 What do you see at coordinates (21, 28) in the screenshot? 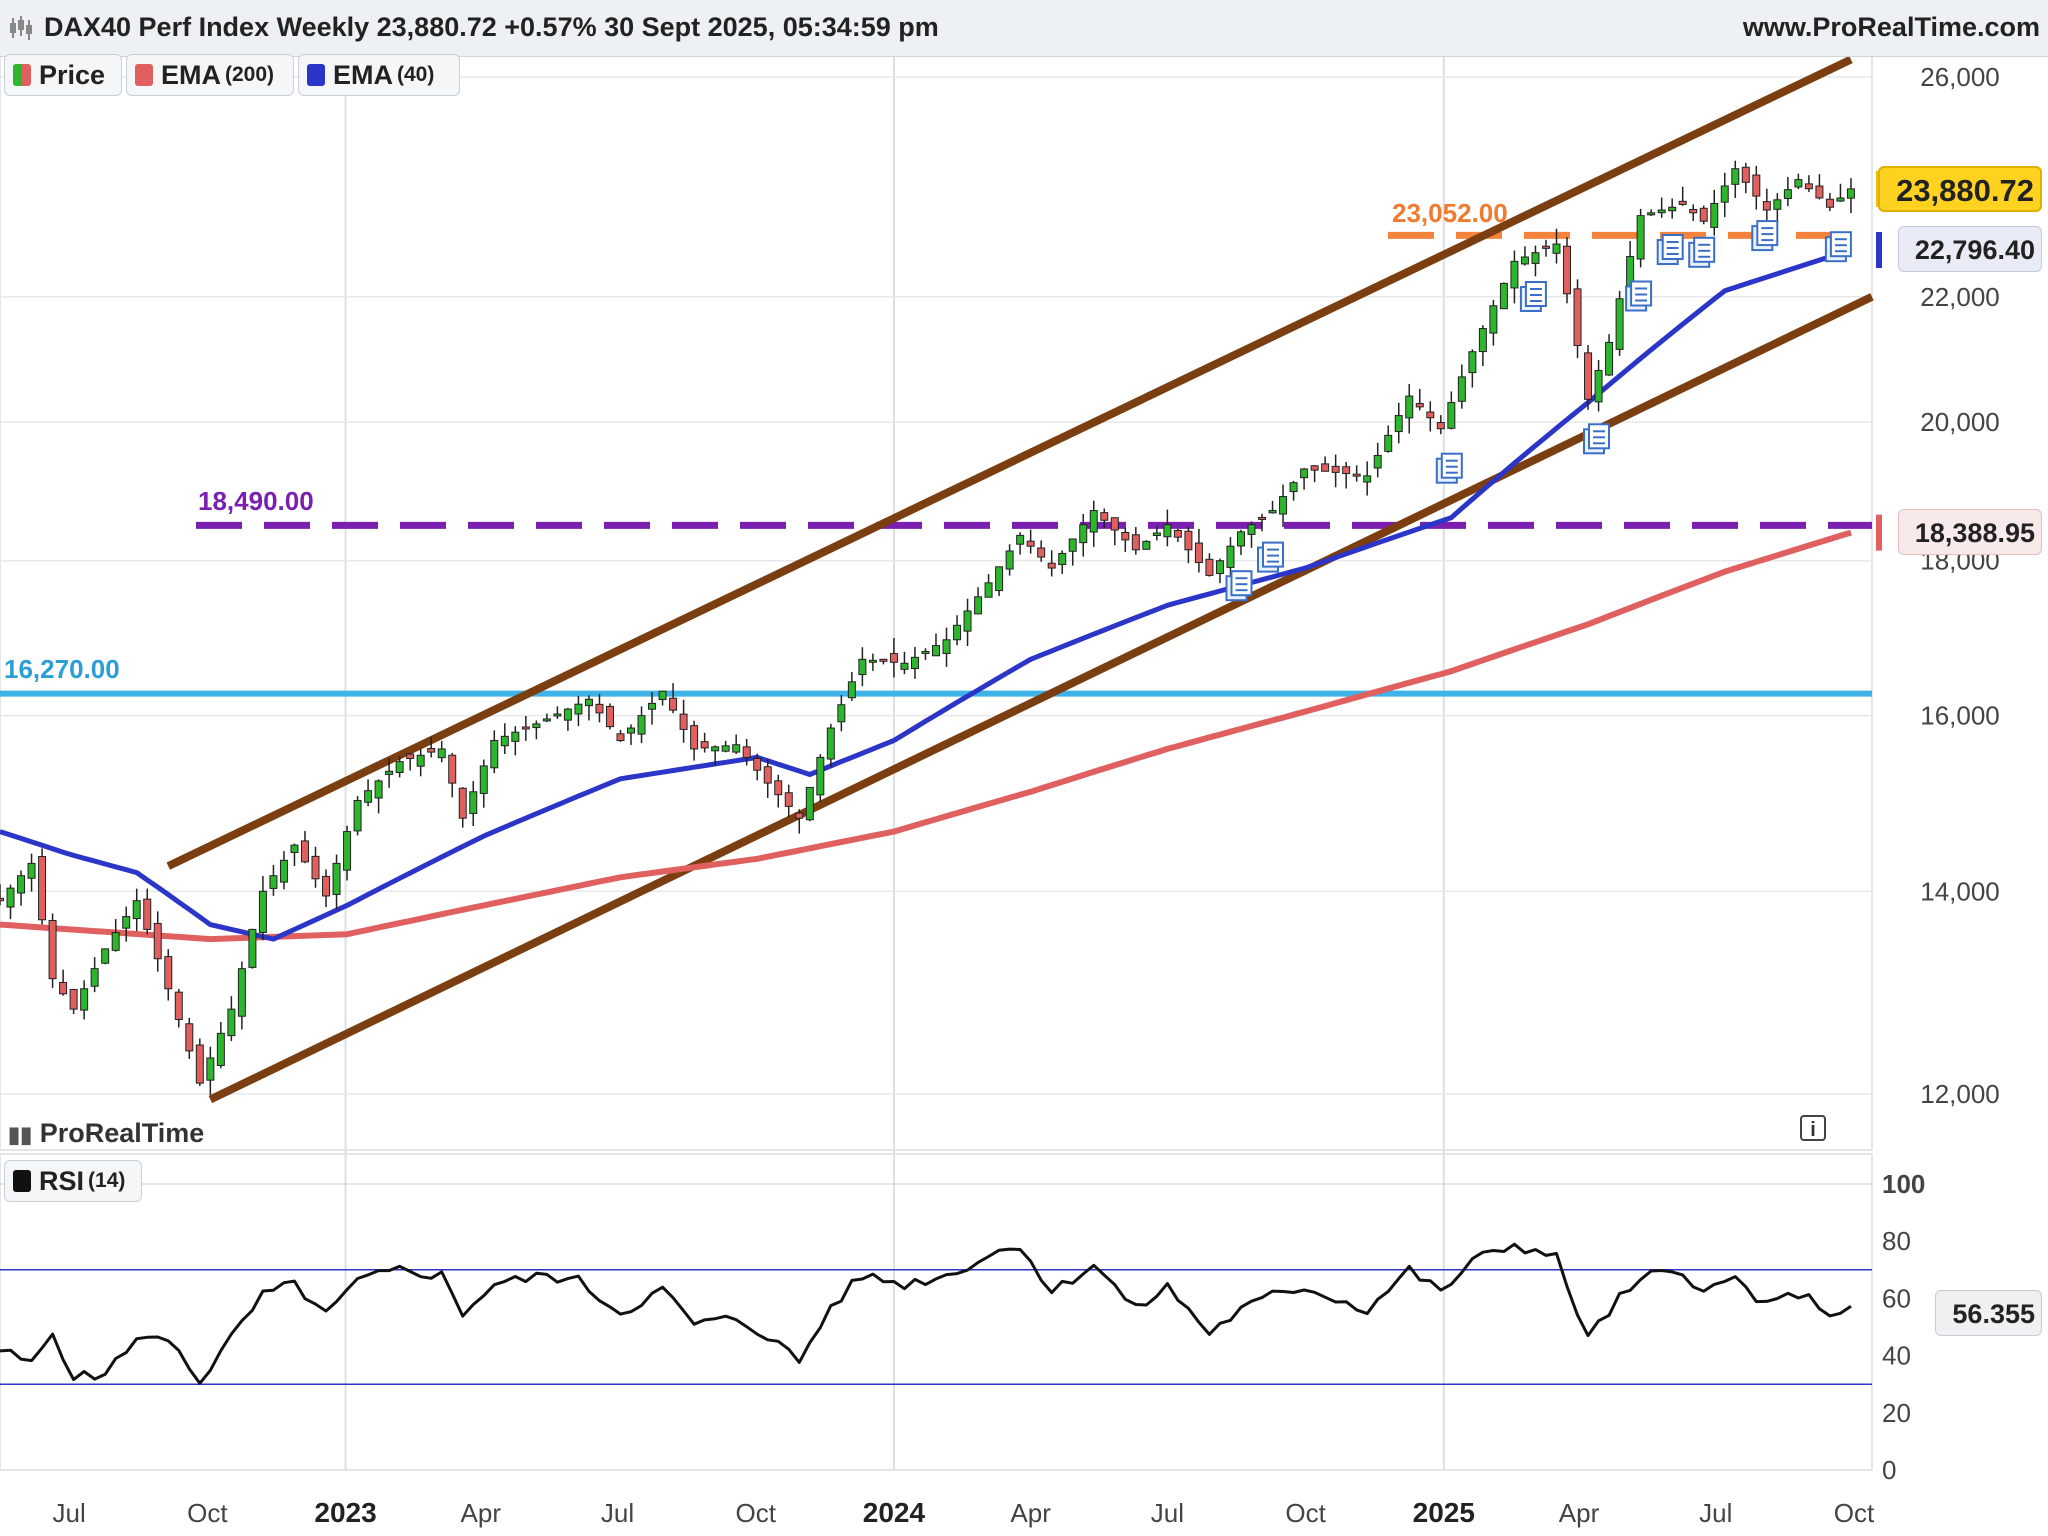
I see `candlestick-icon` at bounding box center [21, 28].